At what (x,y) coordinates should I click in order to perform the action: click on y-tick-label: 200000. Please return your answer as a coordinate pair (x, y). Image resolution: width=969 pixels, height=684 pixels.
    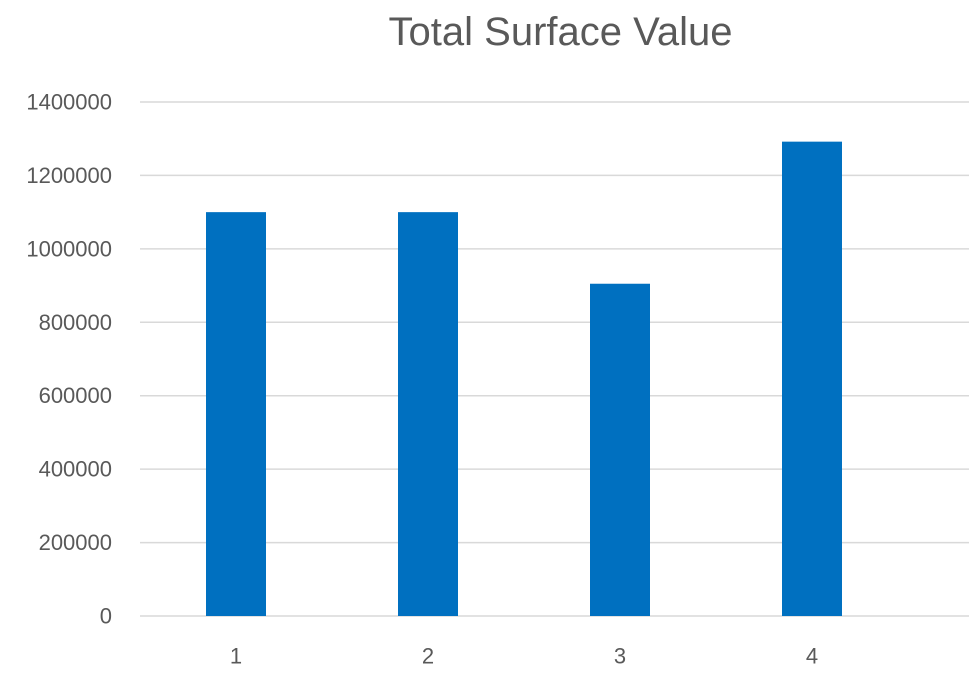
    Looking at the image, I should click on (75, 542).